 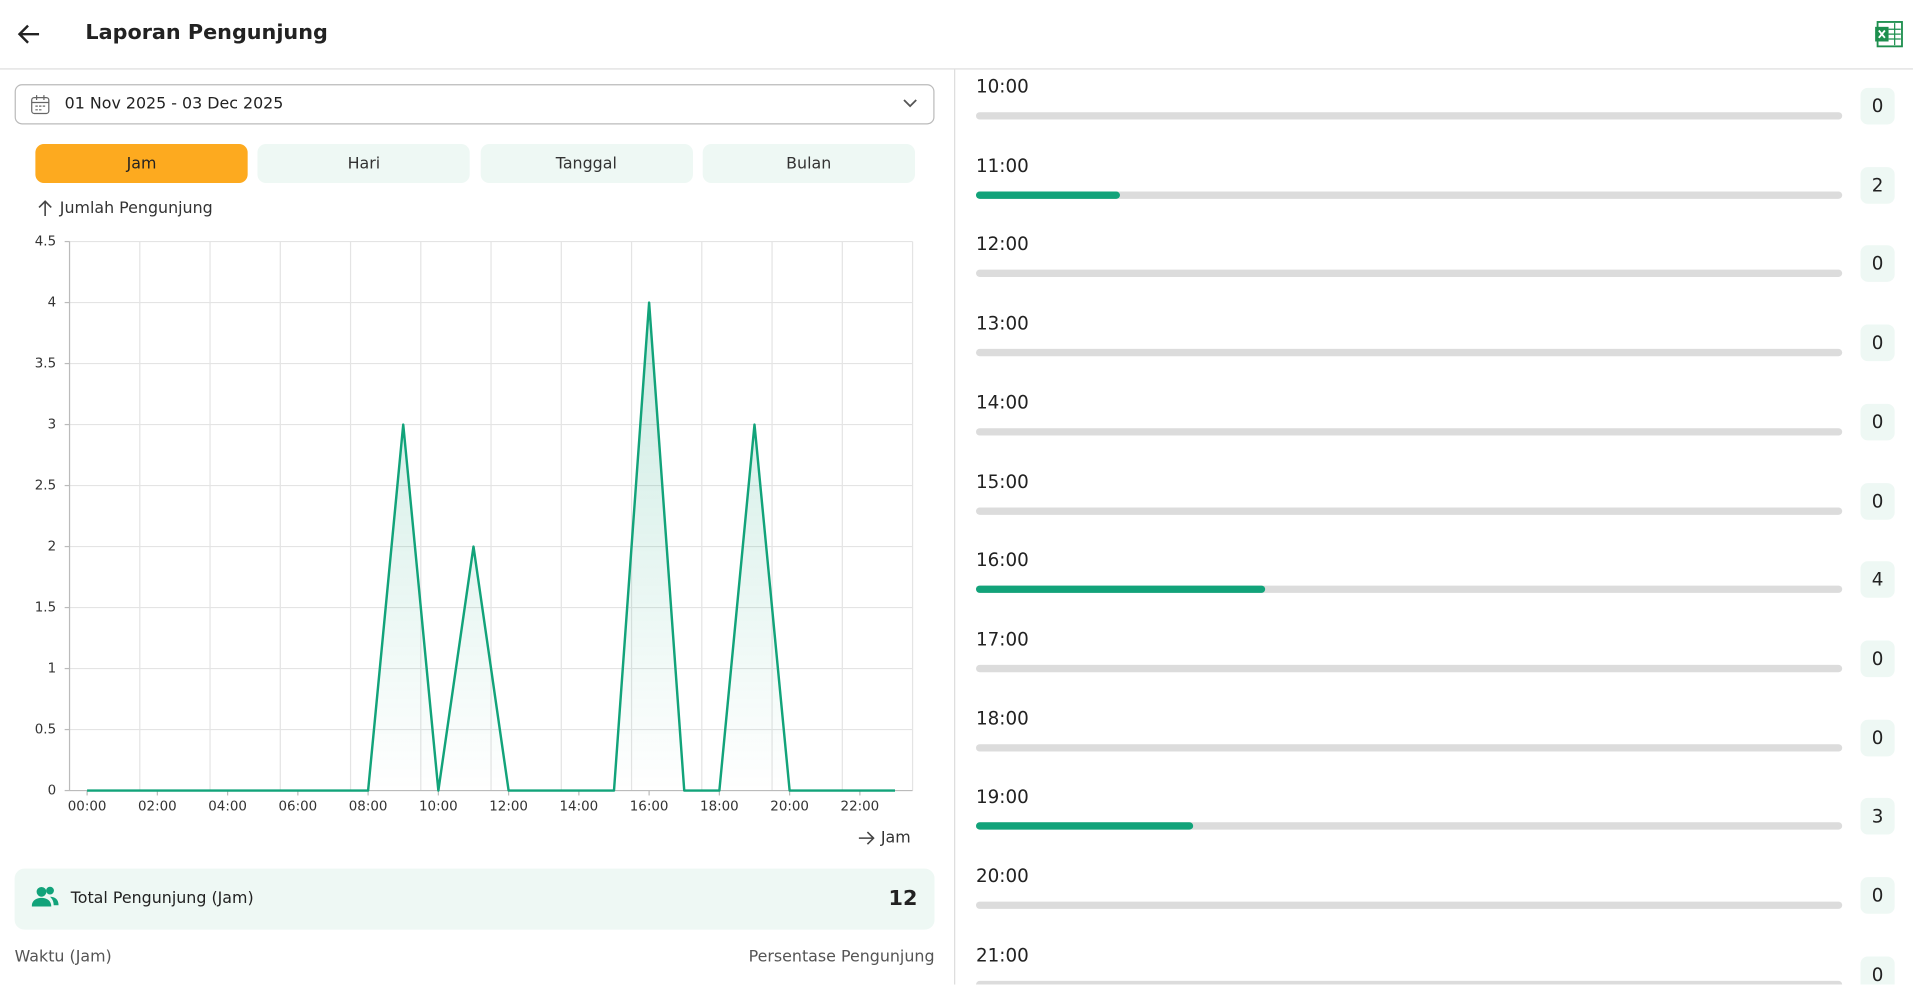 What do you see at coordinates (52, 425) in the screenshot?
I see `y-tick-label: 3` at bounding box center [52, 425].